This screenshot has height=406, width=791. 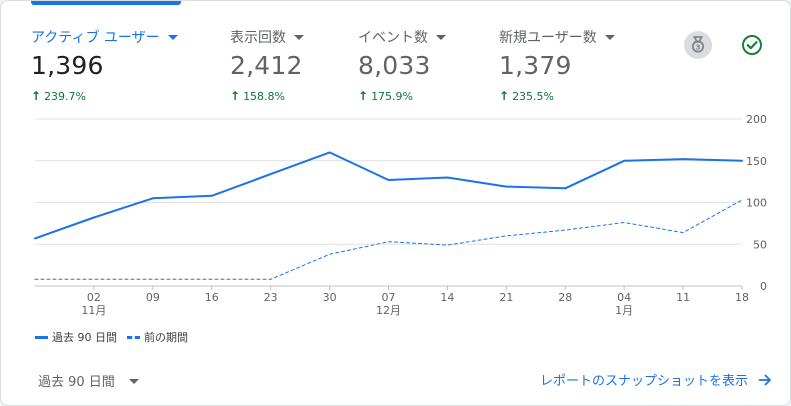 What do you see at coordinates (763, 286) in the screenshot?
I see `y-tick-label: 0` at bounding box center [763, 286].